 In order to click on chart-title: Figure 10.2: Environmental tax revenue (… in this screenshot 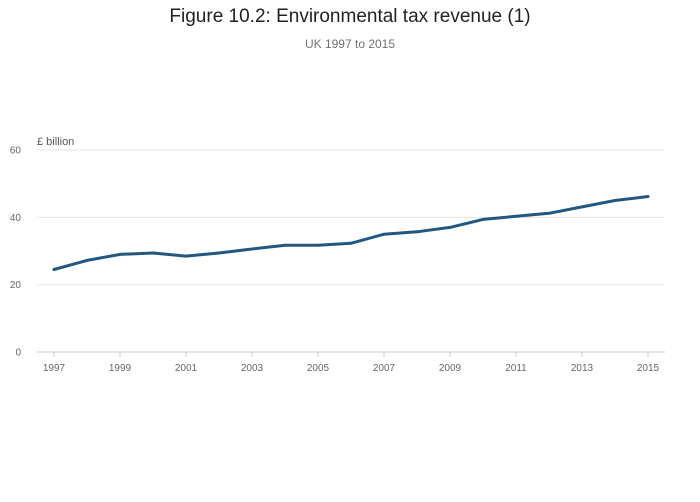, I will do `click(350, 16)`.